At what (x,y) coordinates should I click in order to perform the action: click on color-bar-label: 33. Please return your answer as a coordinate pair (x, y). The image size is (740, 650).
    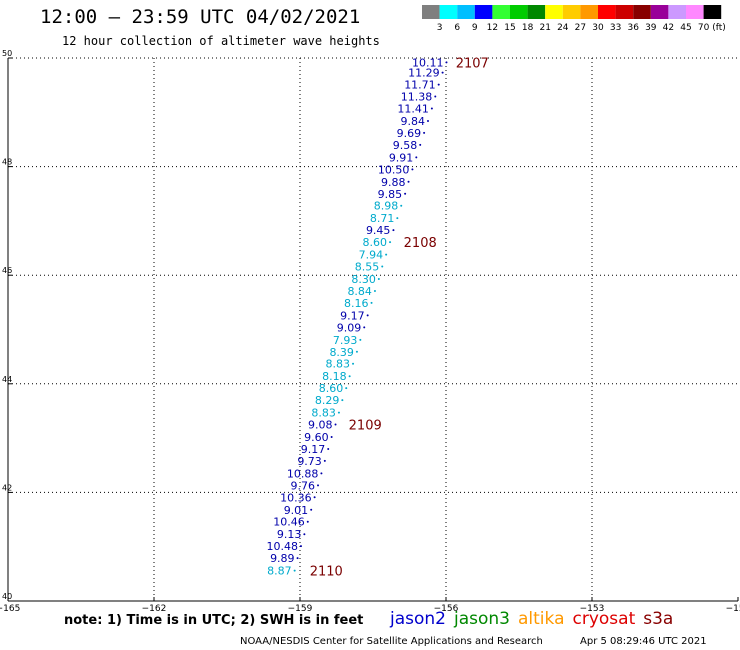
    Looking at the image, I should click on (615, 28).